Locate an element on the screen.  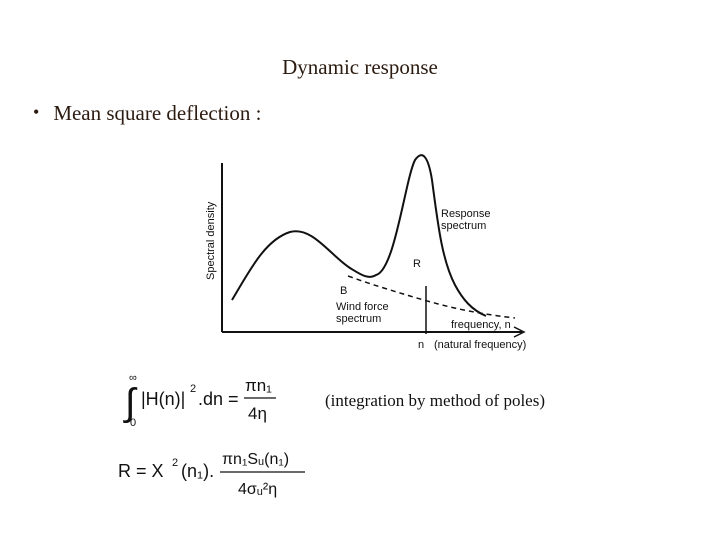
equation-2: R = X 2 (n₁). πn₁Sᵤ(n₁) 4σᵤ²η is located at coordinates (211, 474).